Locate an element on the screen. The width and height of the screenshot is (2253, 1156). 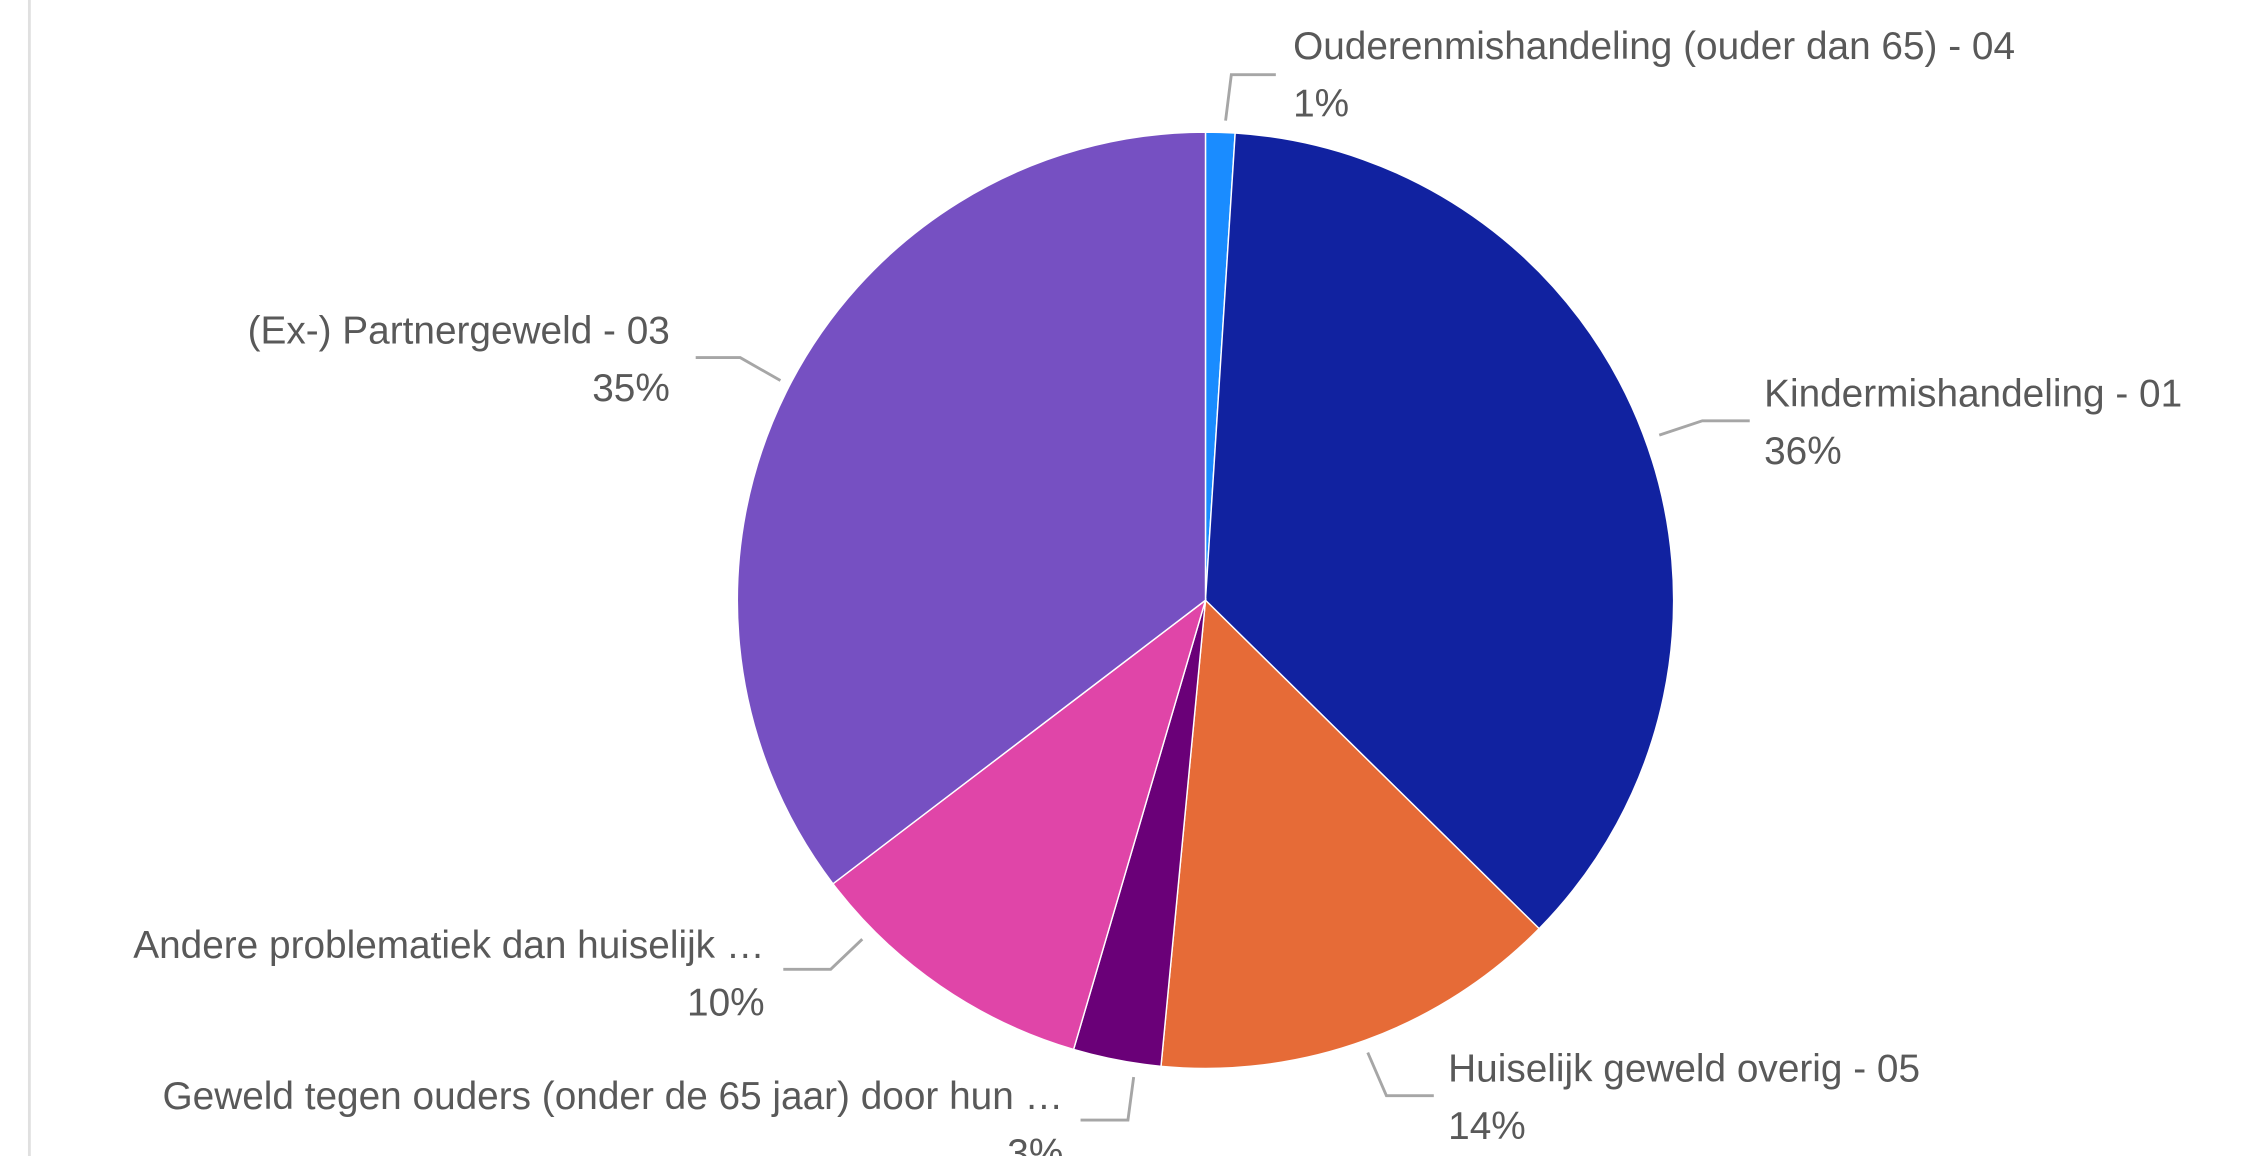
slice-label: (Ex-) Partnergeweld - 03 is located at coordinates (459, 330).